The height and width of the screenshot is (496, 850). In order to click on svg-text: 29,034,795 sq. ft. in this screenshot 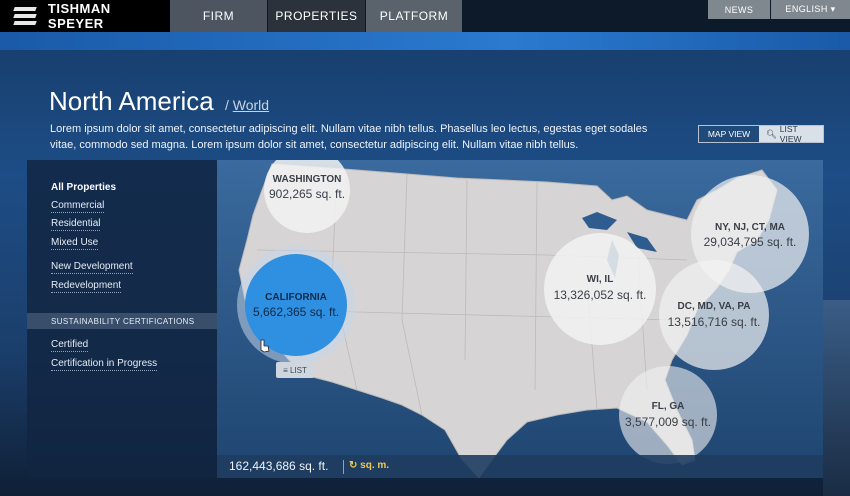, I will do `click(750, 242)`.